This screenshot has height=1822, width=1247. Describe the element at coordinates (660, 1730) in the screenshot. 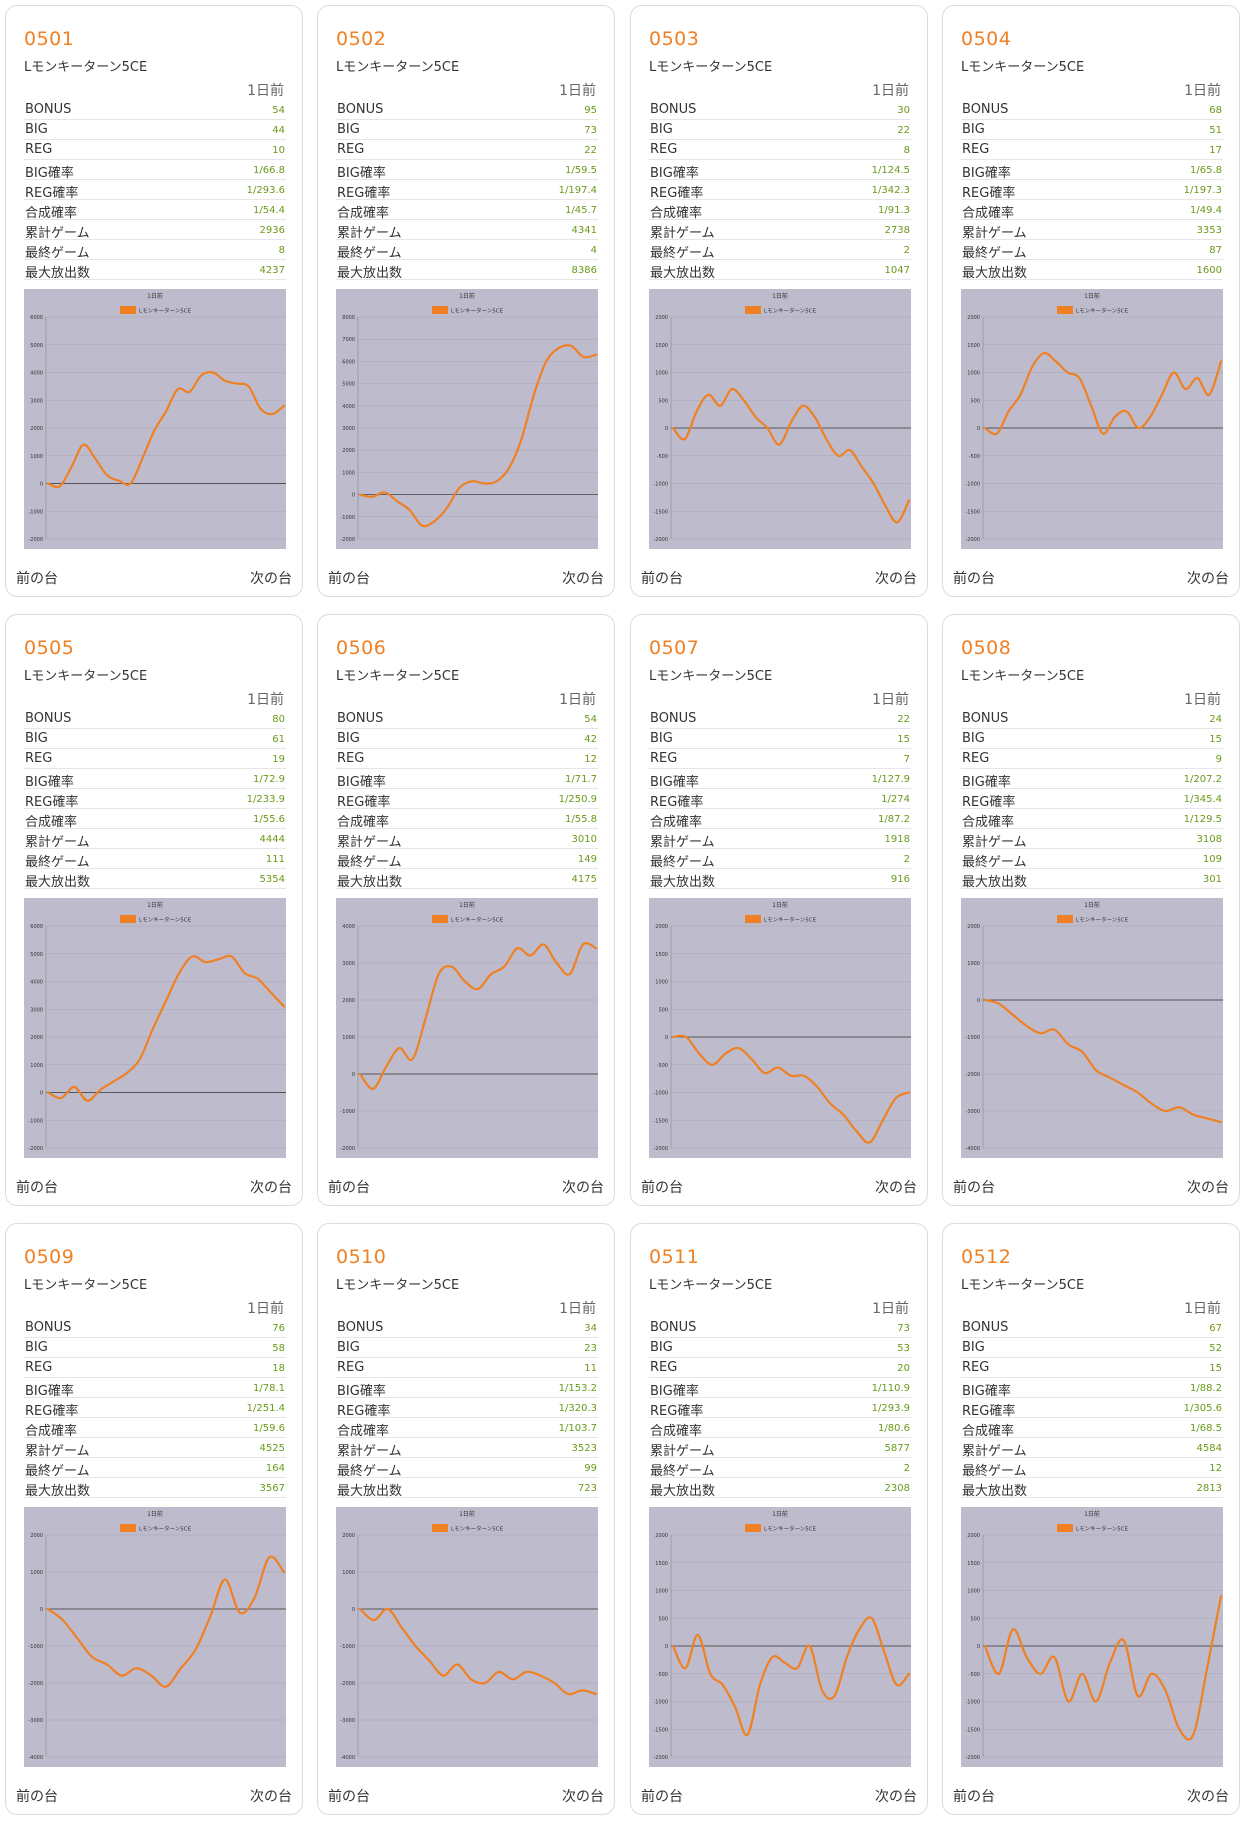

I see `y-tick-label: -1500` at that location.